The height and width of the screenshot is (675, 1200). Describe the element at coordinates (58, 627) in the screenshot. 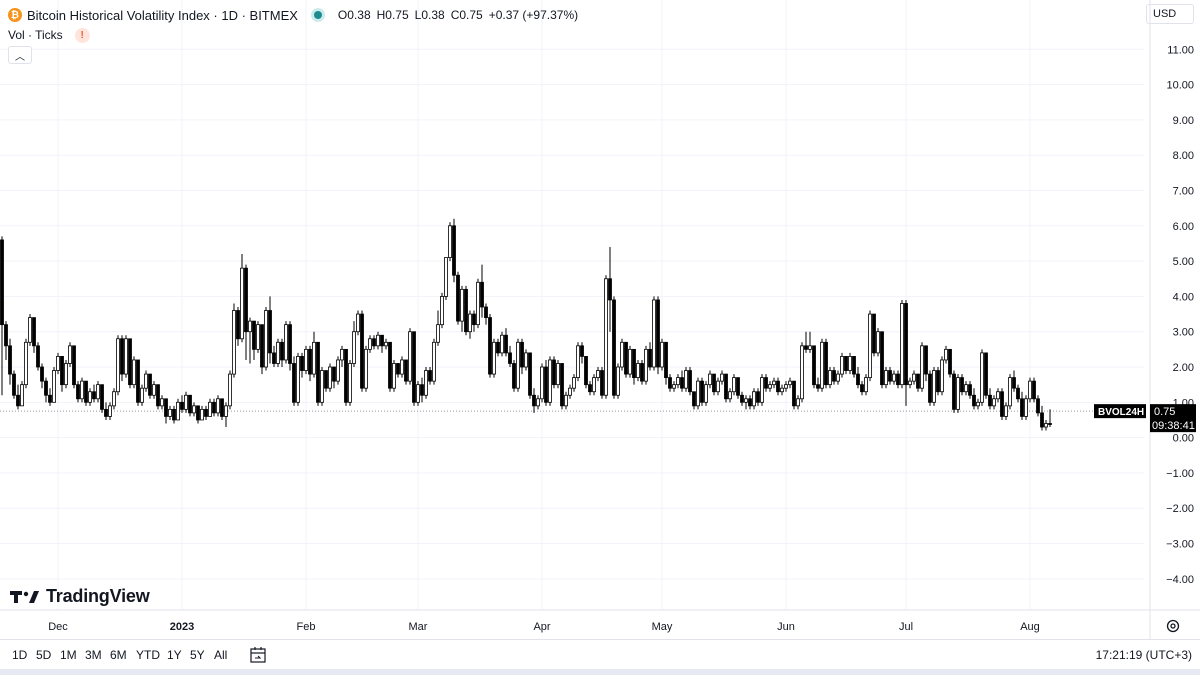

I see `x-tick-label: Dec` at that location.